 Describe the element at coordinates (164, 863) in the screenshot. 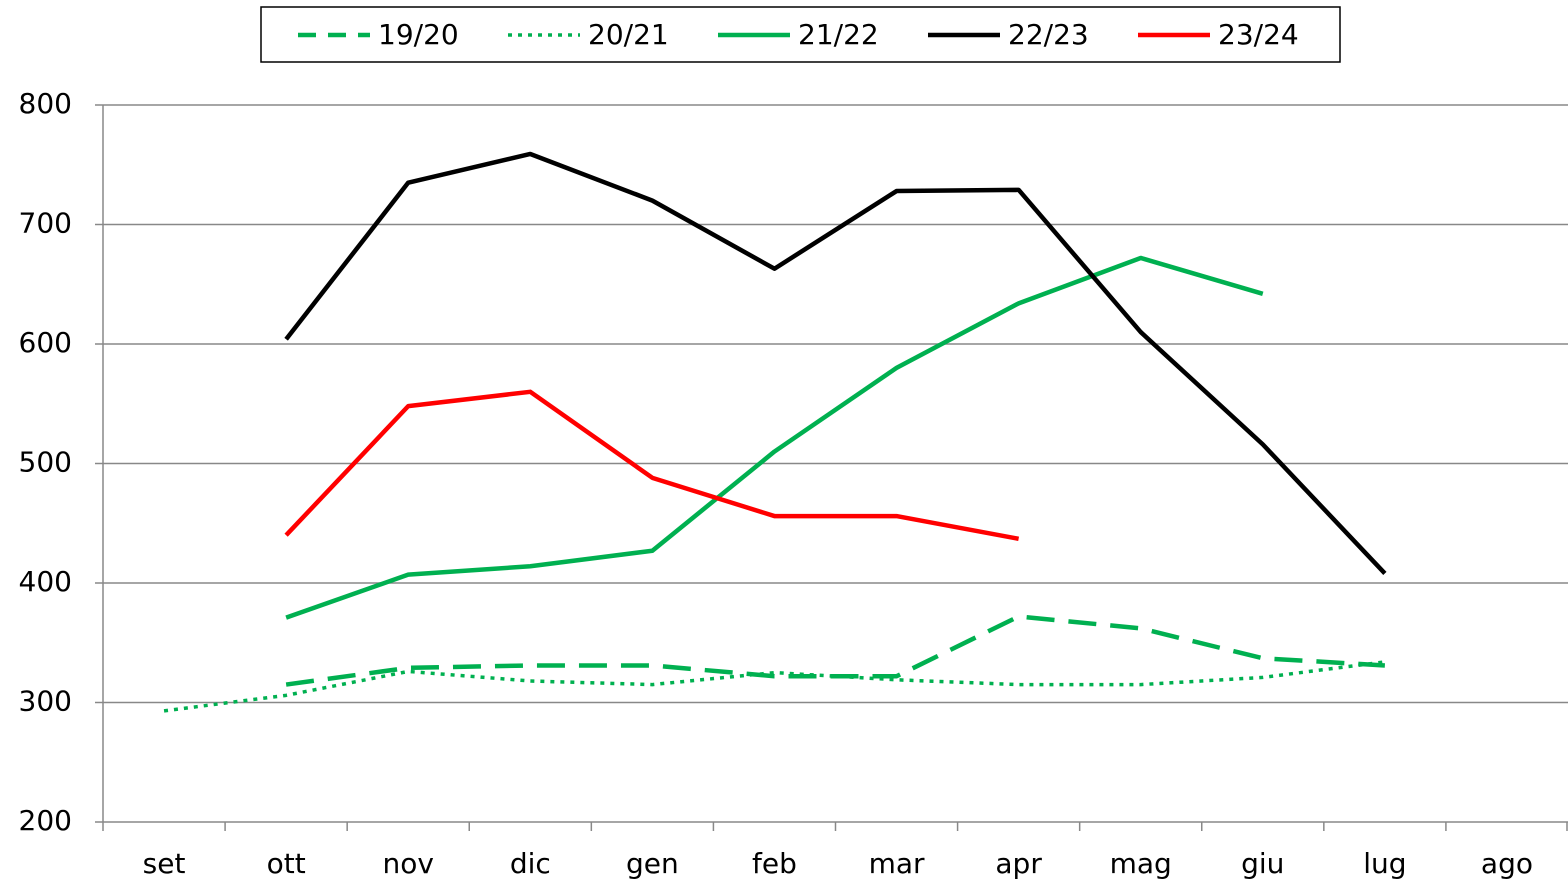

I see `x-tick-label: set` at that location.